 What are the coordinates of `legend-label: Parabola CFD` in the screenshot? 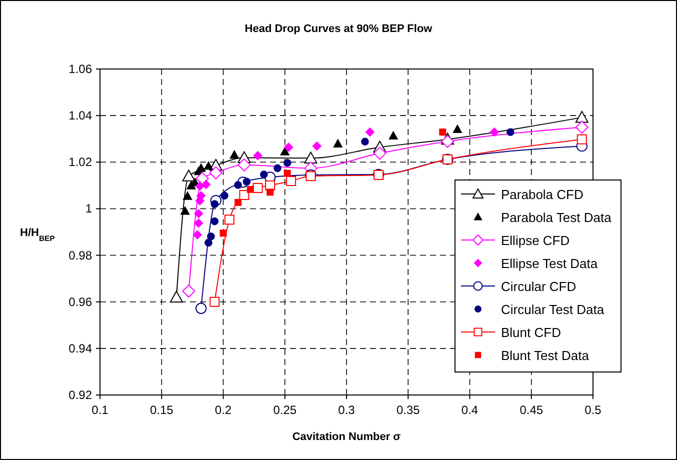 It's located at (542, 194).